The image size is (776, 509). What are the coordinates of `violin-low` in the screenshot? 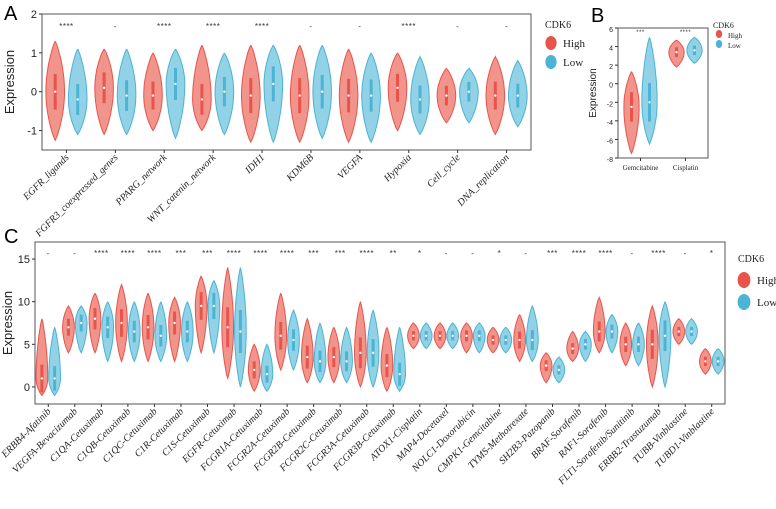 It's located at (399, 359).